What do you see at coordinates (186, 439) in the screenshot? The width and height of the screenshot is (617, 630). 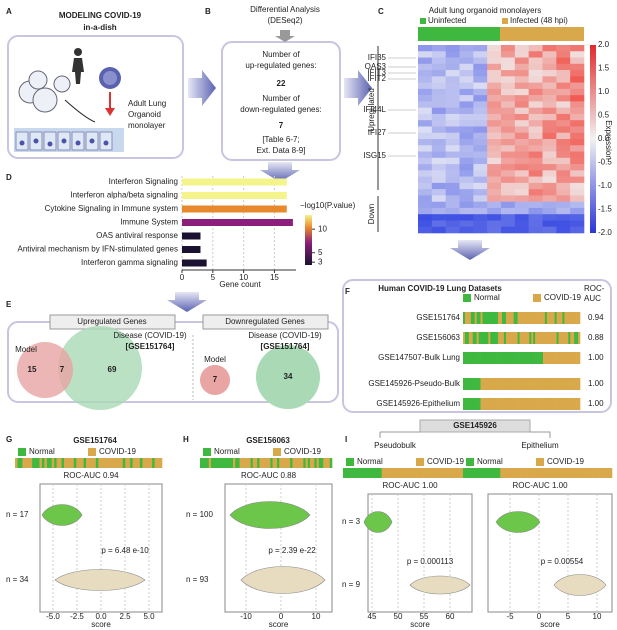 I see `panel-letter: H` at bounding box center [186, 439].